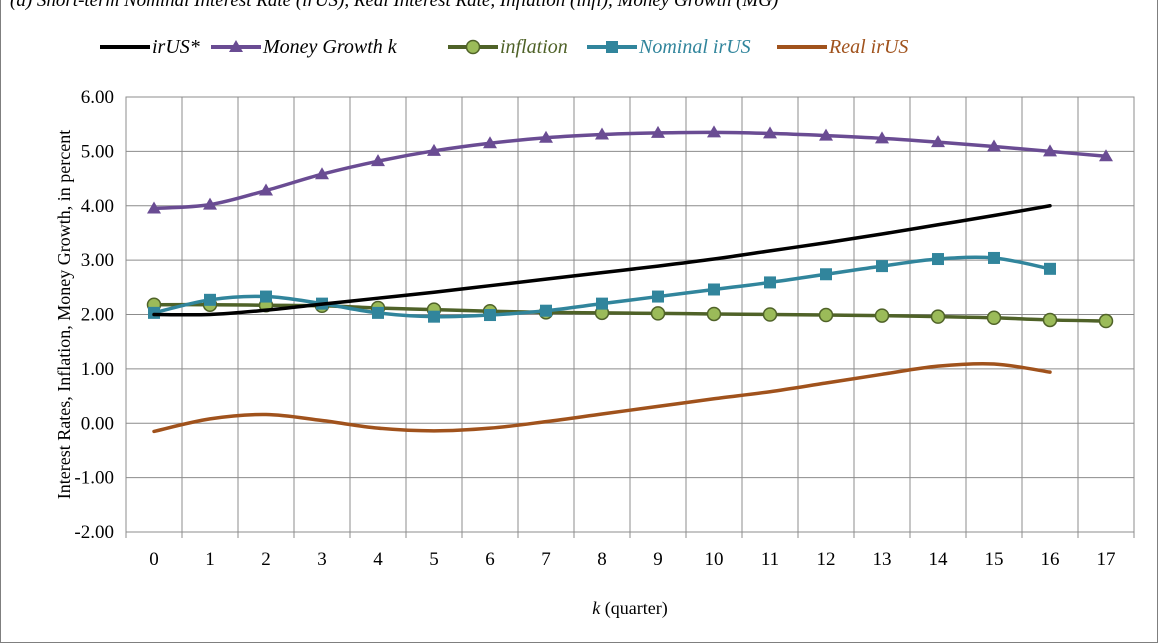  Describe the element at coordinates (1050, 559) in the screenshot. I see `x-tick-label: 16` at that location.